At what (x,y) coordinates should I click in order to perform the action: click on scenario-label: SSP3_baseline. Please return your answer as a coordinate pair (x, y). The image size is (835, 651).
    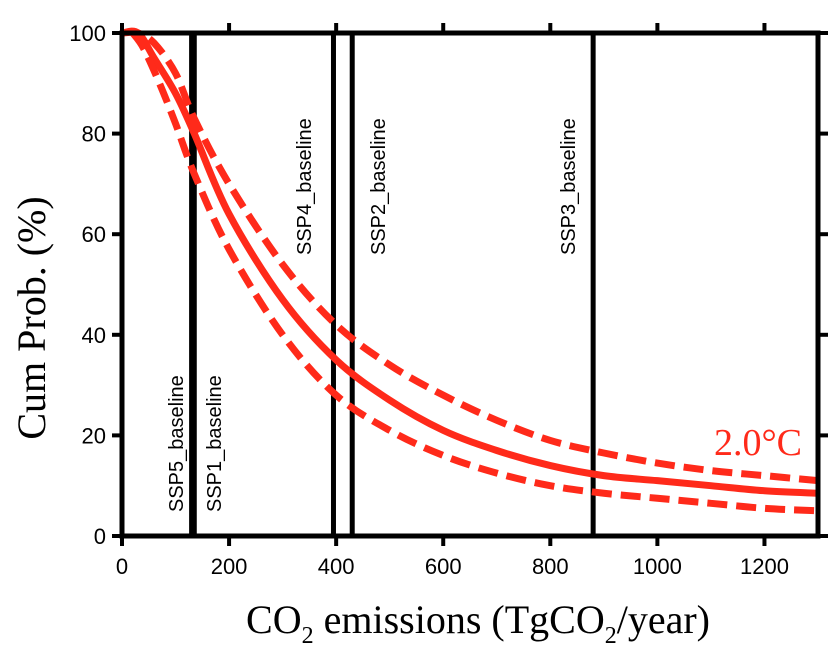
    Looking at the image, I should click on (569, 186).